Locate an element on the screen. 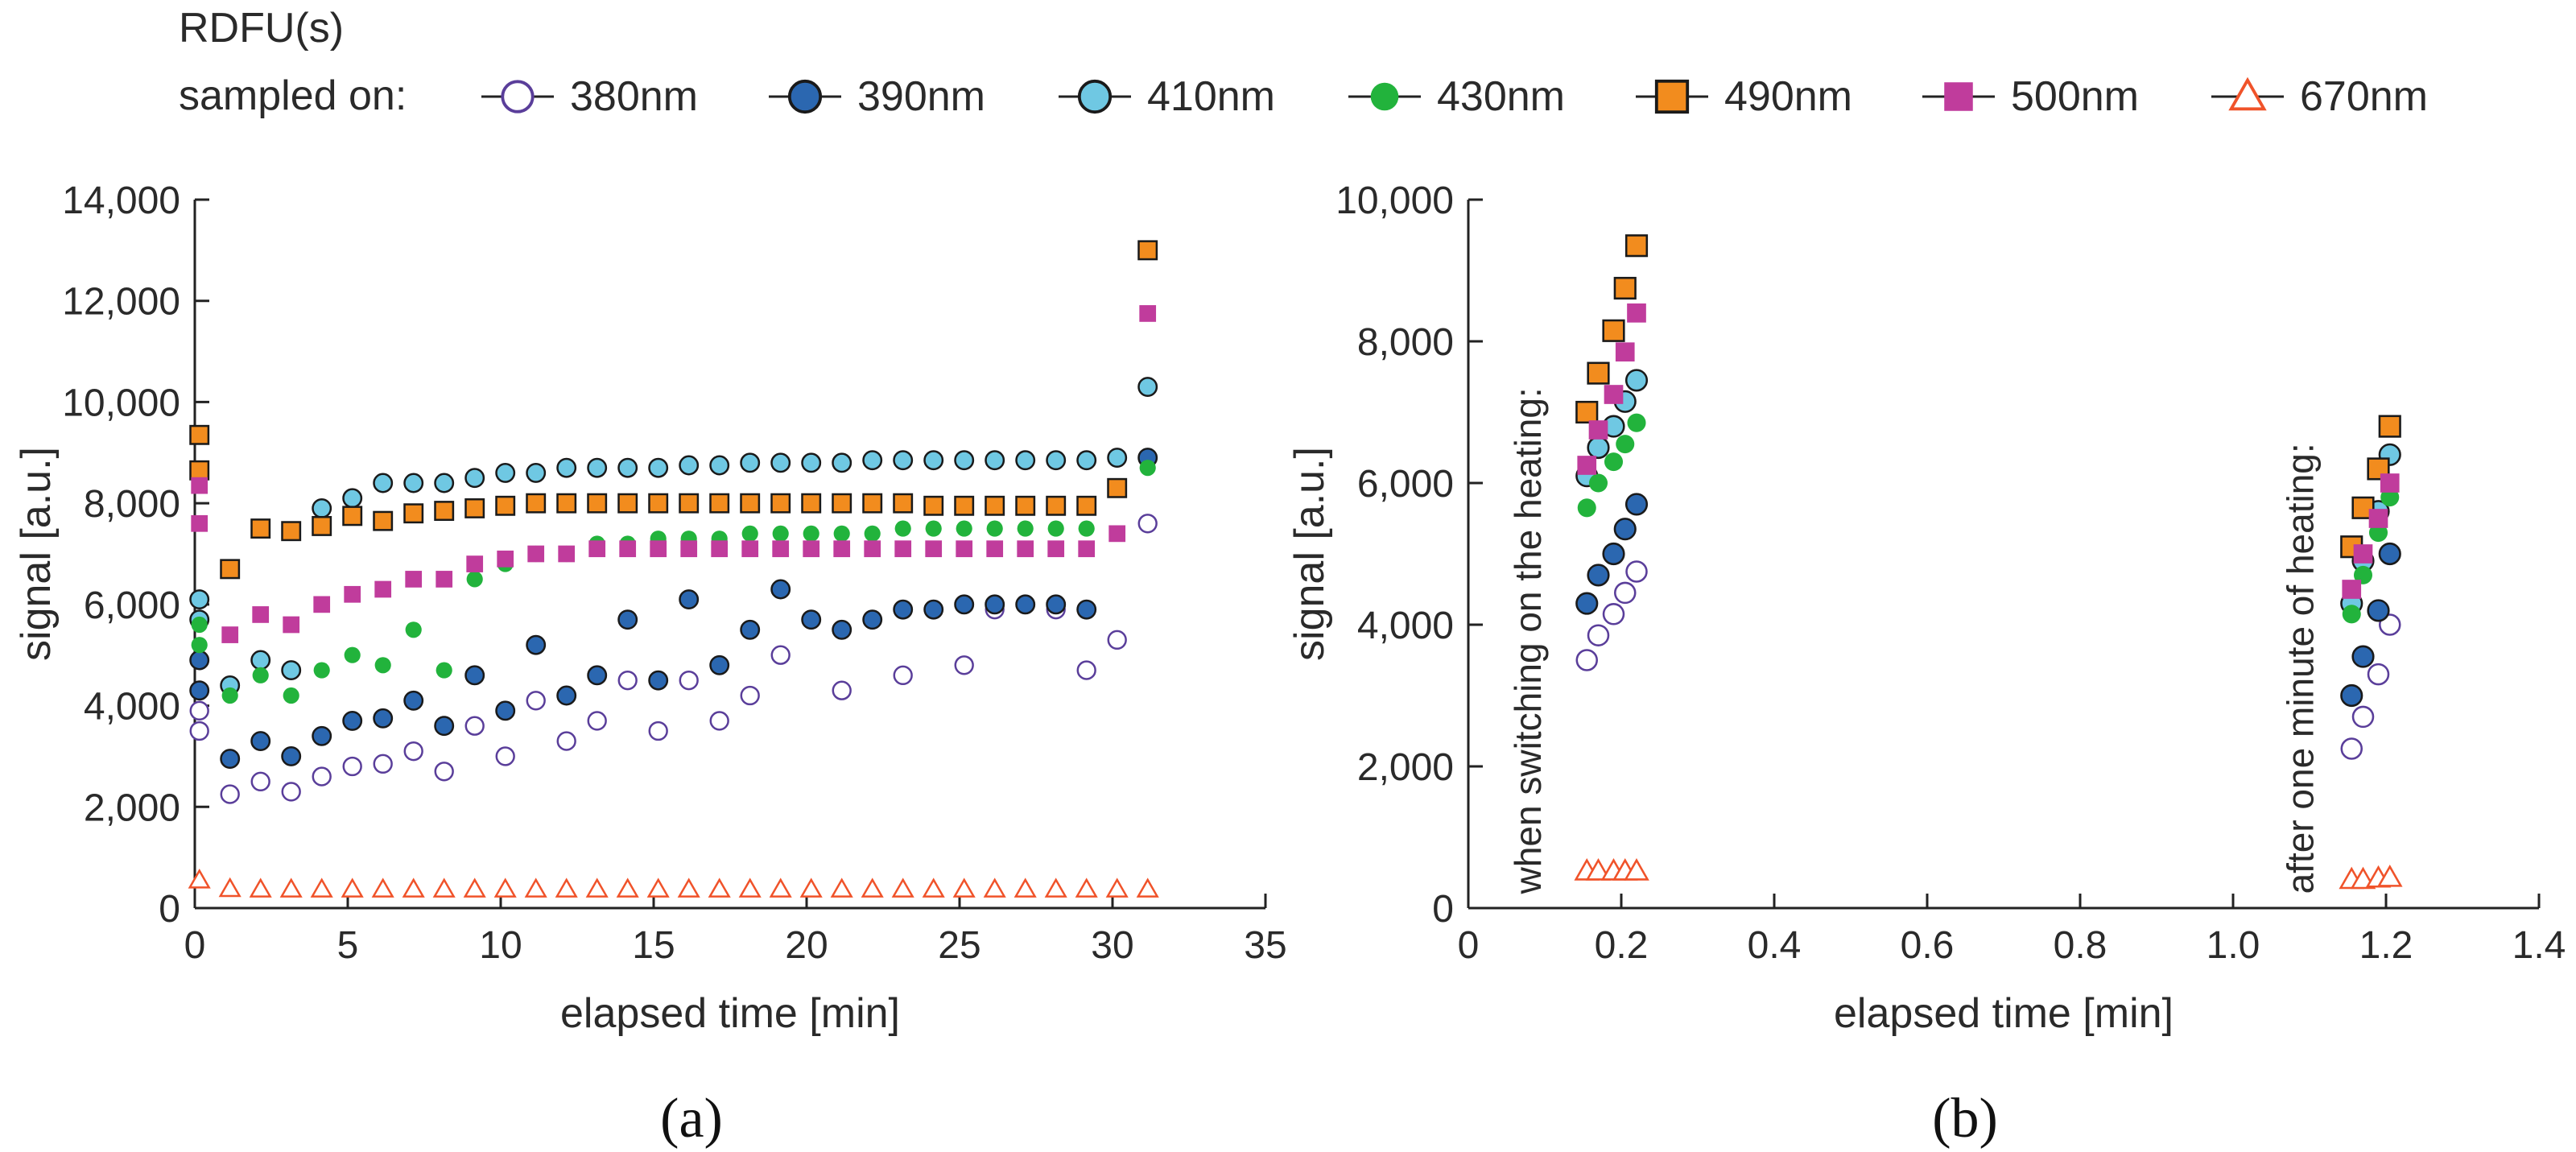 This screenshot has height=1152, width=2576. x-tick-label: 1.2 is located at coordinates (2386, 945).